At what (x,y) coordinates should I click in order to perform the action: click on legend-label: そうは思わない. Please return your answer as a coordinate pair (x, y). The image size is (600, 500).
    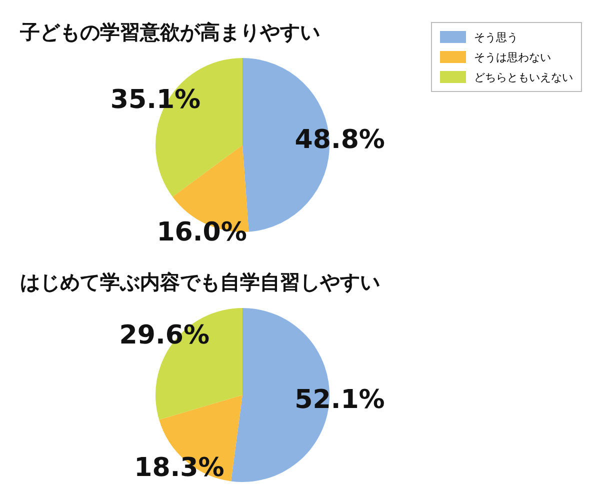
    Looking at the image, I should click on (512, 57).